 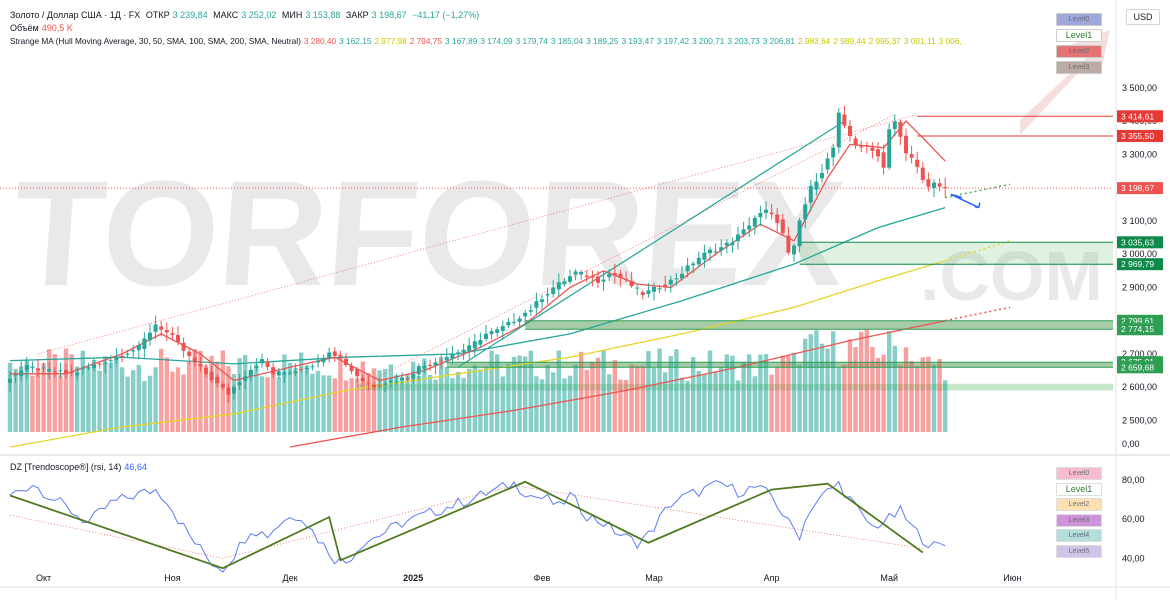 What do you see at coordinates (965, 201) in the screenshot?
I see `forecast-arrow` at bounding box center [965, 201].